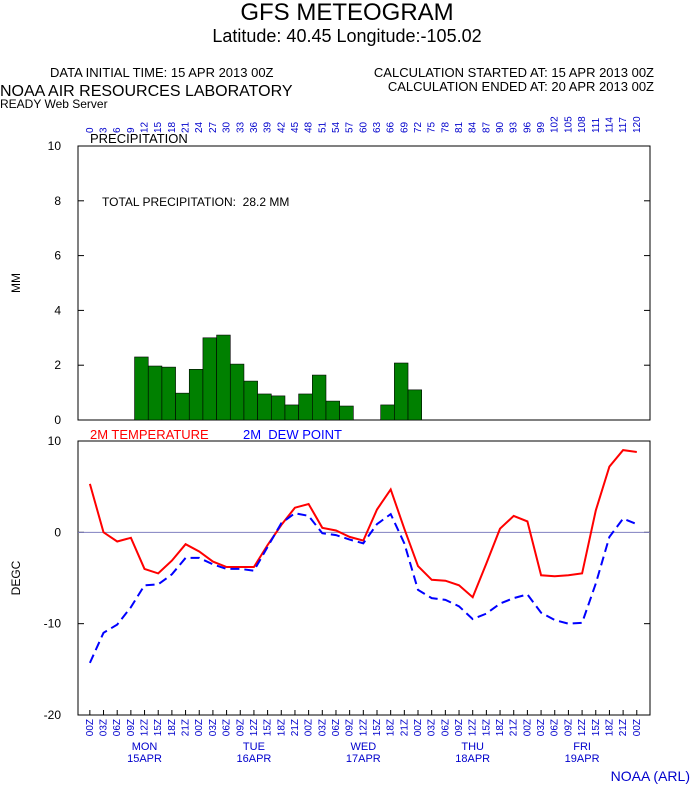  Describe the element at coordinates (514, 72) in the screenshot. I see `calc-started: CALCULATION STARTED AT: 15 APR 2013 00Z` at that location.